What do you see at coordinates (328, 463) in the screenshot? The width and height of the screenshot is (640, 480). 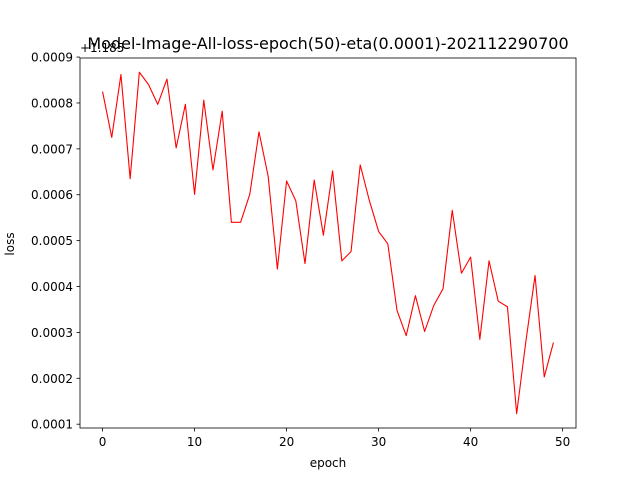 I see `x-axis-label: epoch` at bounding box center [328, 463].